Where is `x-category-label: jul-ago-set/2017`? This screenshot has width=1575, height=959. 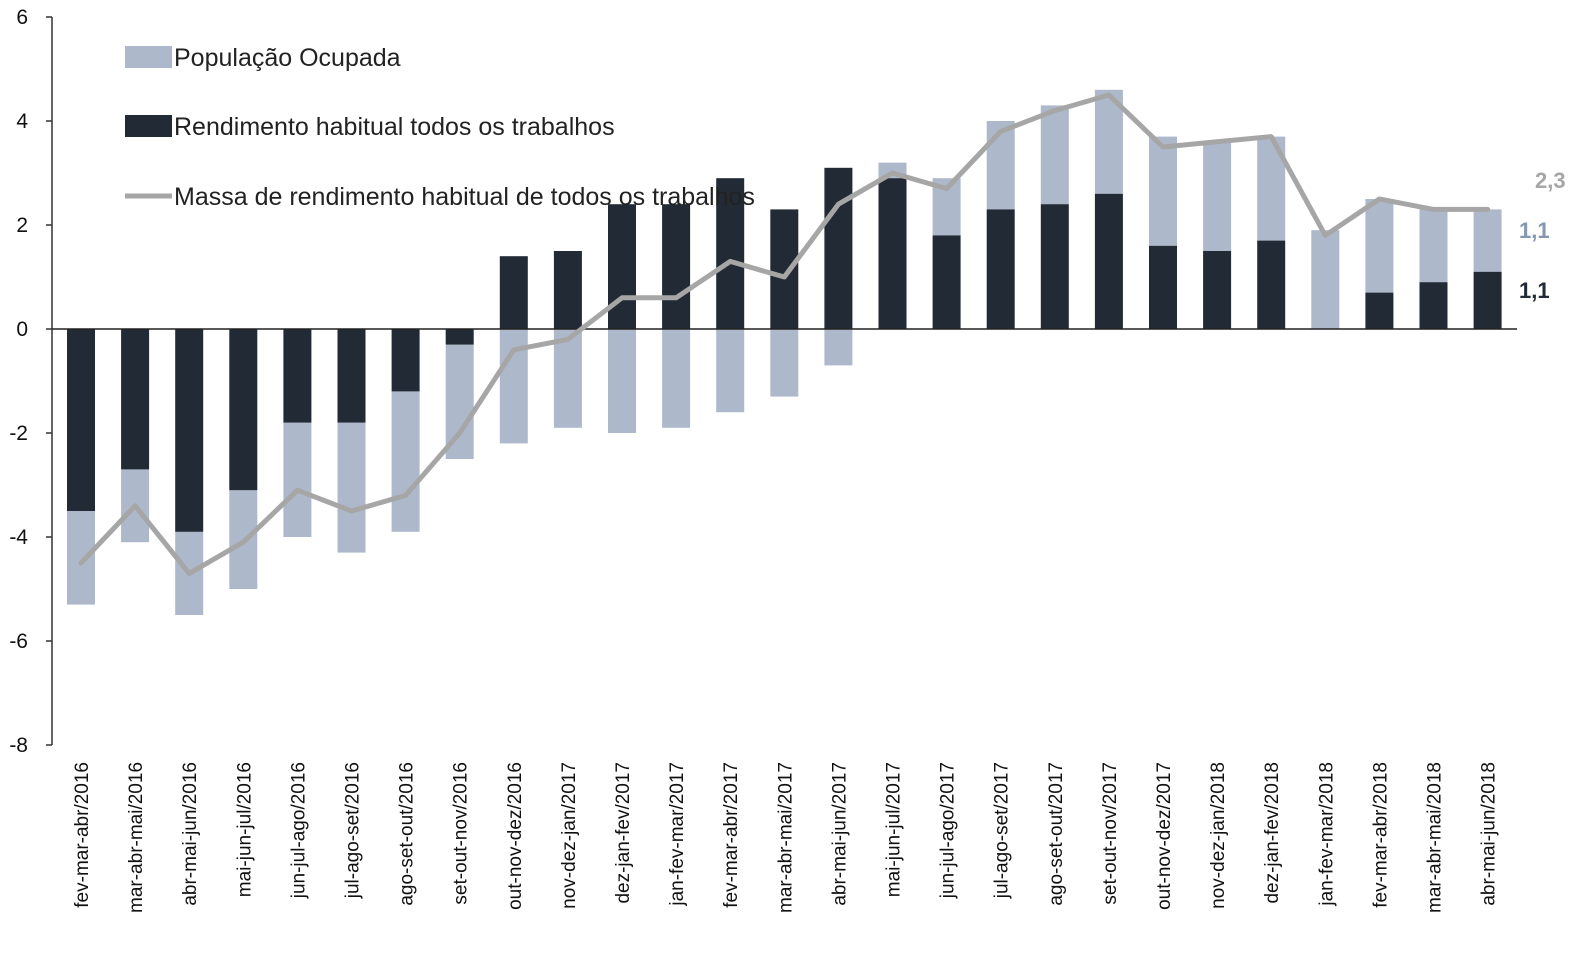
x-category-label: jul-ago-set/2017 is located at coordinates (1002, 830).